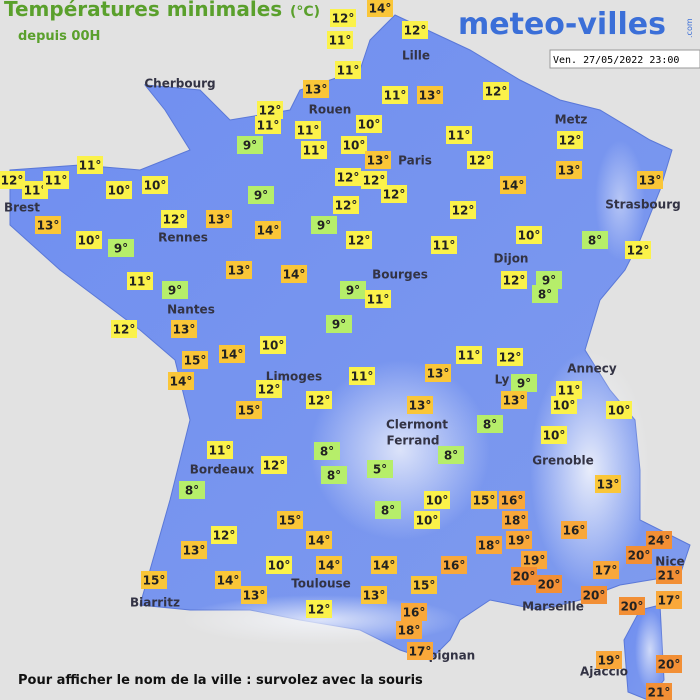 The image size is (700, 700). I want to click on city-name: Marseille, so click(553, 607).